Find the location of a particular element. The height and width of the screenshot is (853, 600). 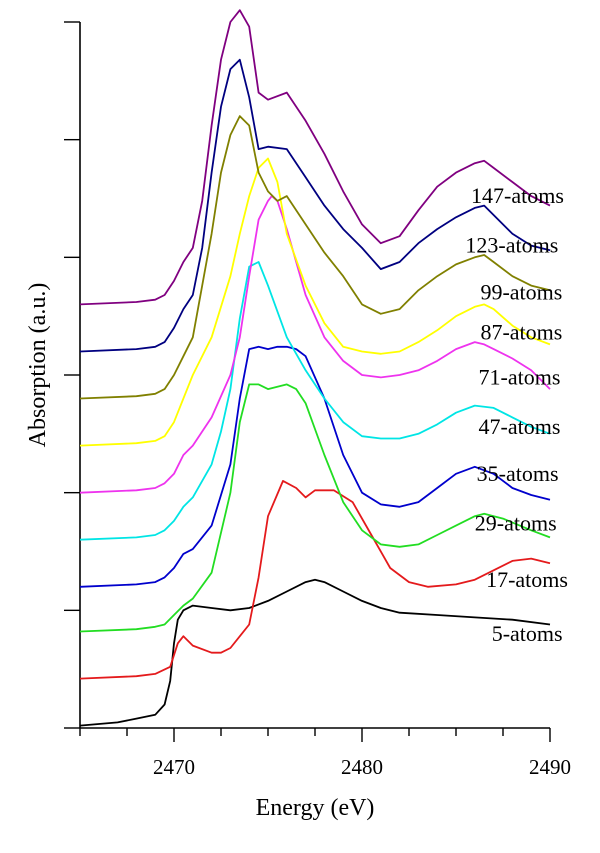

x-tick-label: 2480 is located at coordinates (362, 767).